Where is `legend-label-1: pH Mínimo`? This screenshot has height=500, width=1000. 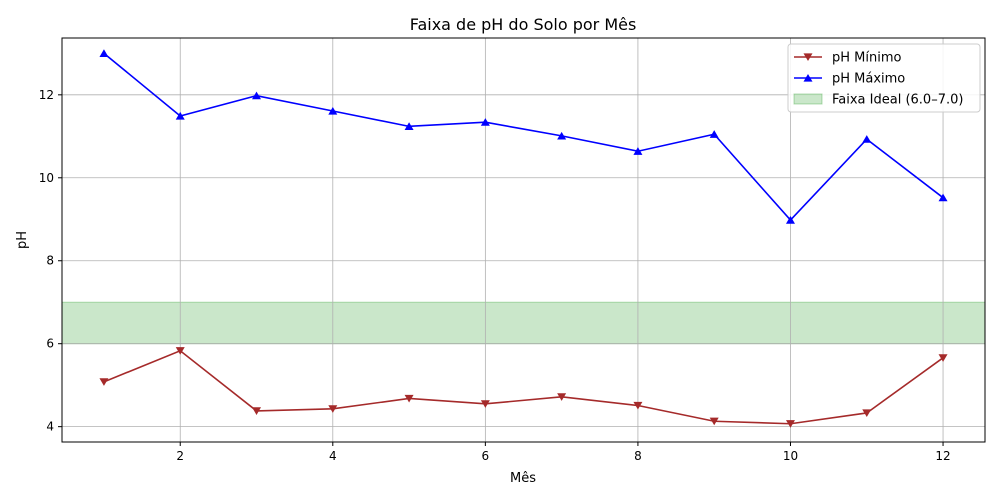
legend-label-1: pH Mínimo is located at coordinates (867, 58).